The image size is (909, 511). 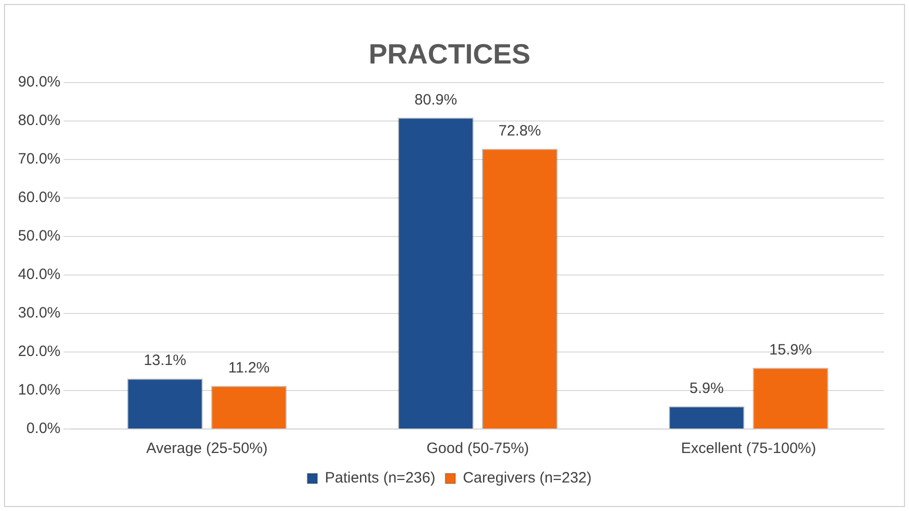 What do you see at coordinates (436, 99) in the screenshot?
I see `data-label: 80.9%` at bounding box center [436, 99].